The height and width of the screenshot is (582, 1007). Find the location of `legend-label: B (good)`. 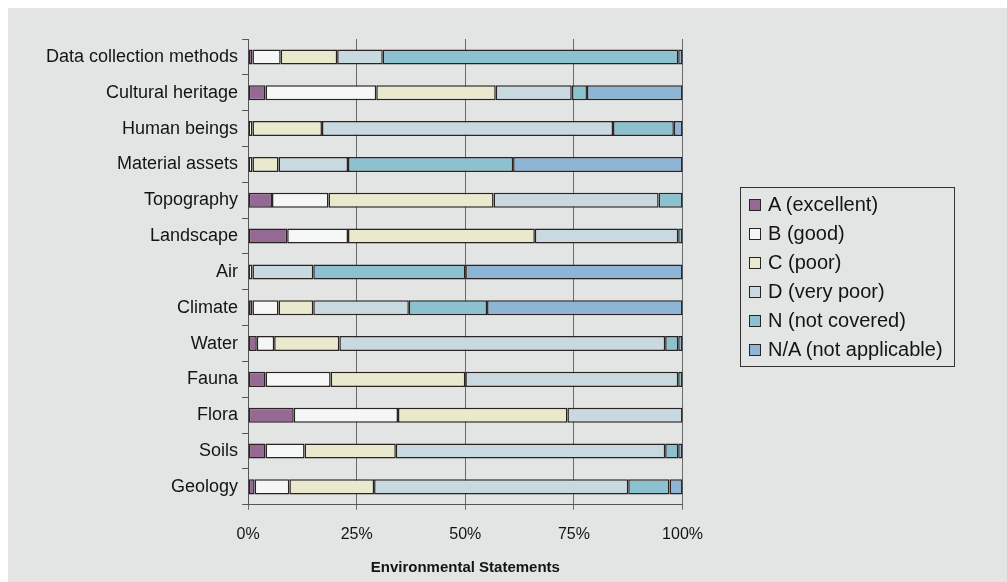

legend-label: B (good) is located at coordinates (806, 233).